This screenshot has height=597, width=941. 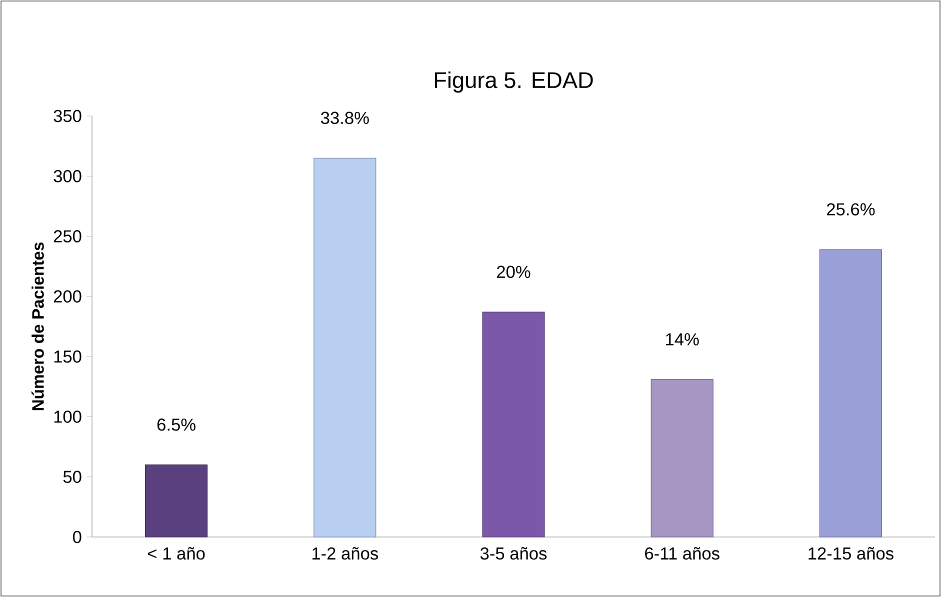 What do you see at coordinates (77, 537) in the screenshot?
I see `y-tick-label: 0` at bounding box center [77, 537].